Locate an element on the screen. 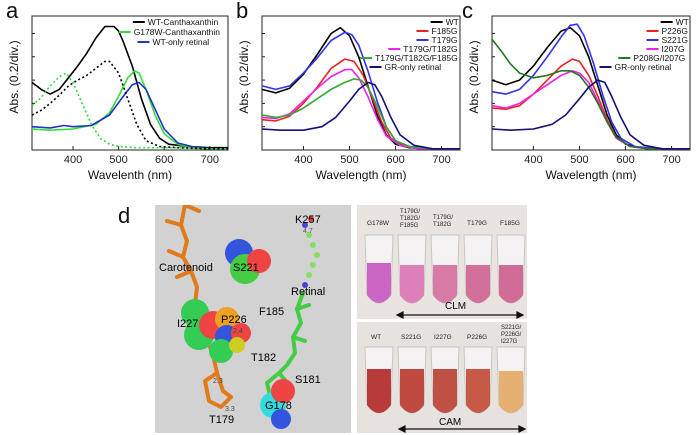 This screenshot has width=698, height=435. legend-entry: T179G/T182G/F185G is located at coordinates (416, 58).